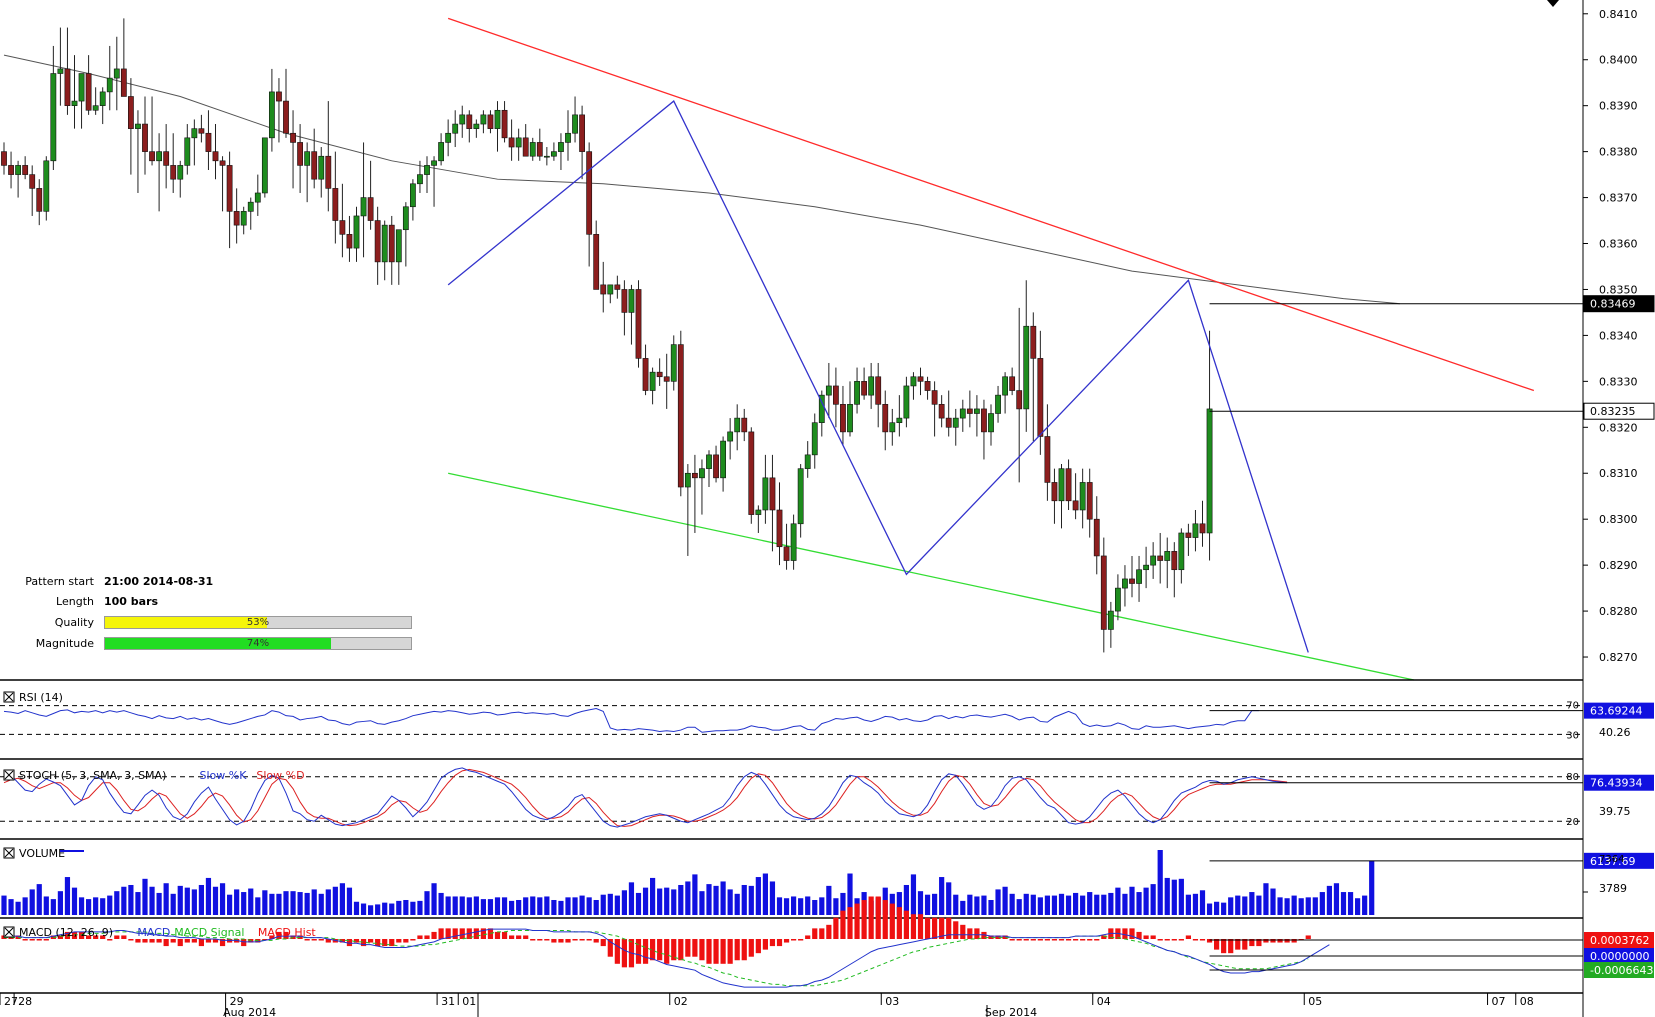 This screenshot has height=1017, width=1655. I want to click on stoch-value-box, so click(1619, 782).